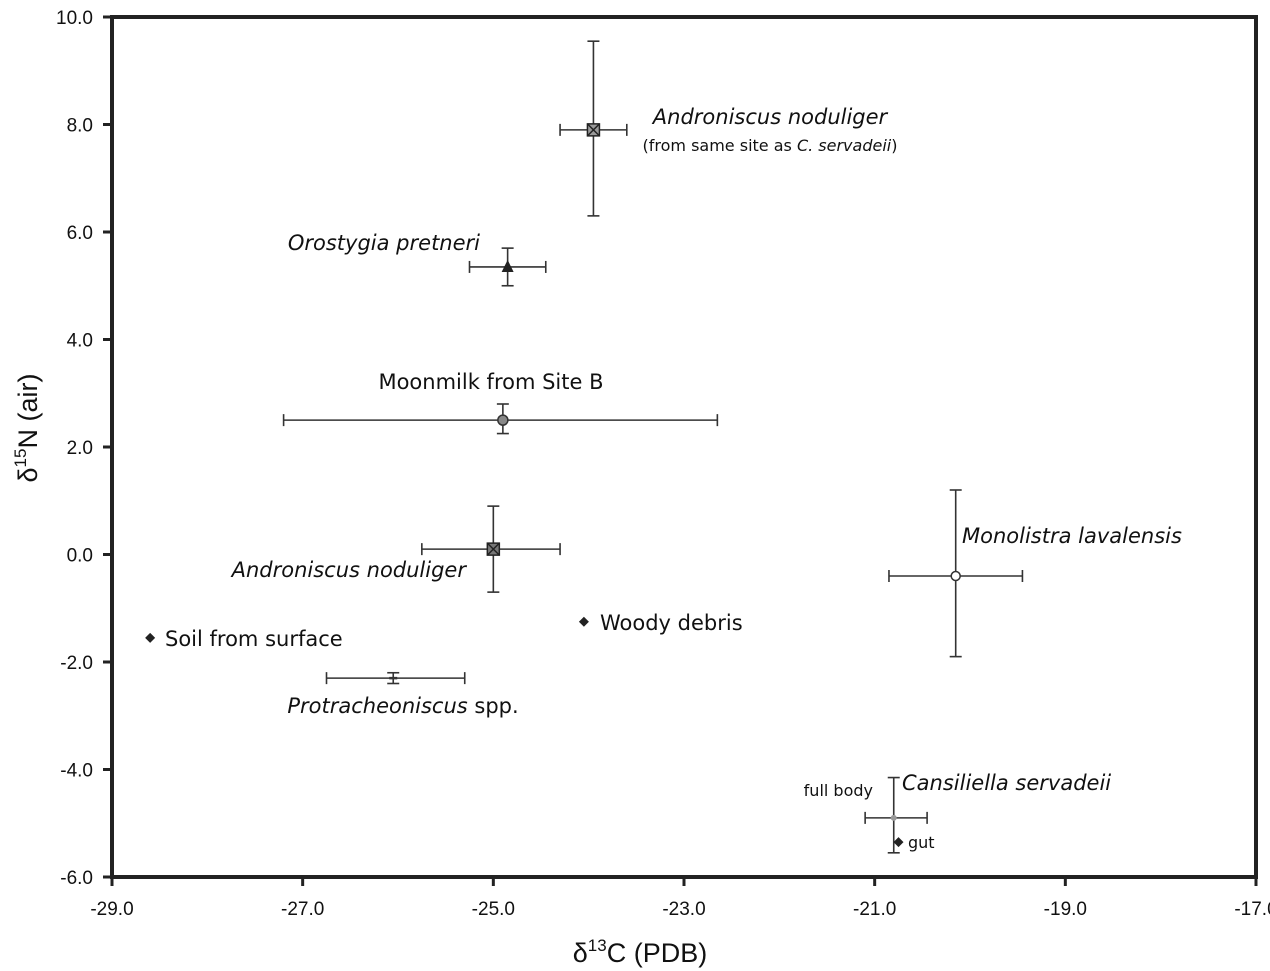 This screenshot has width=1270, height=971. What do you see at coordinates (493, 549) in the screenshot?
I see `data-point-andro-cross` at bounding box center [493, 549].